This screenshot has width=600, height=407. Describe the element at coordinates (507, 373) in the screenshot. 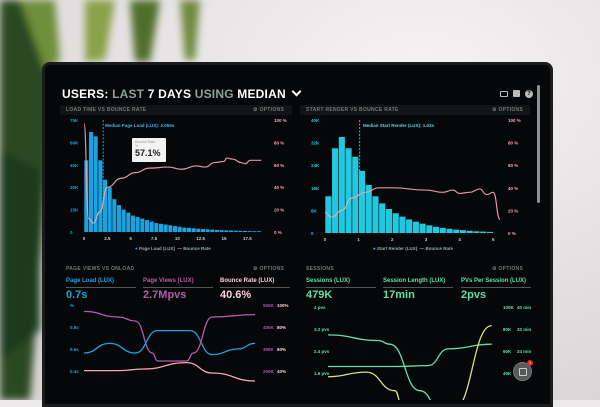

I see `y2-tick-label: 40K` at that location.